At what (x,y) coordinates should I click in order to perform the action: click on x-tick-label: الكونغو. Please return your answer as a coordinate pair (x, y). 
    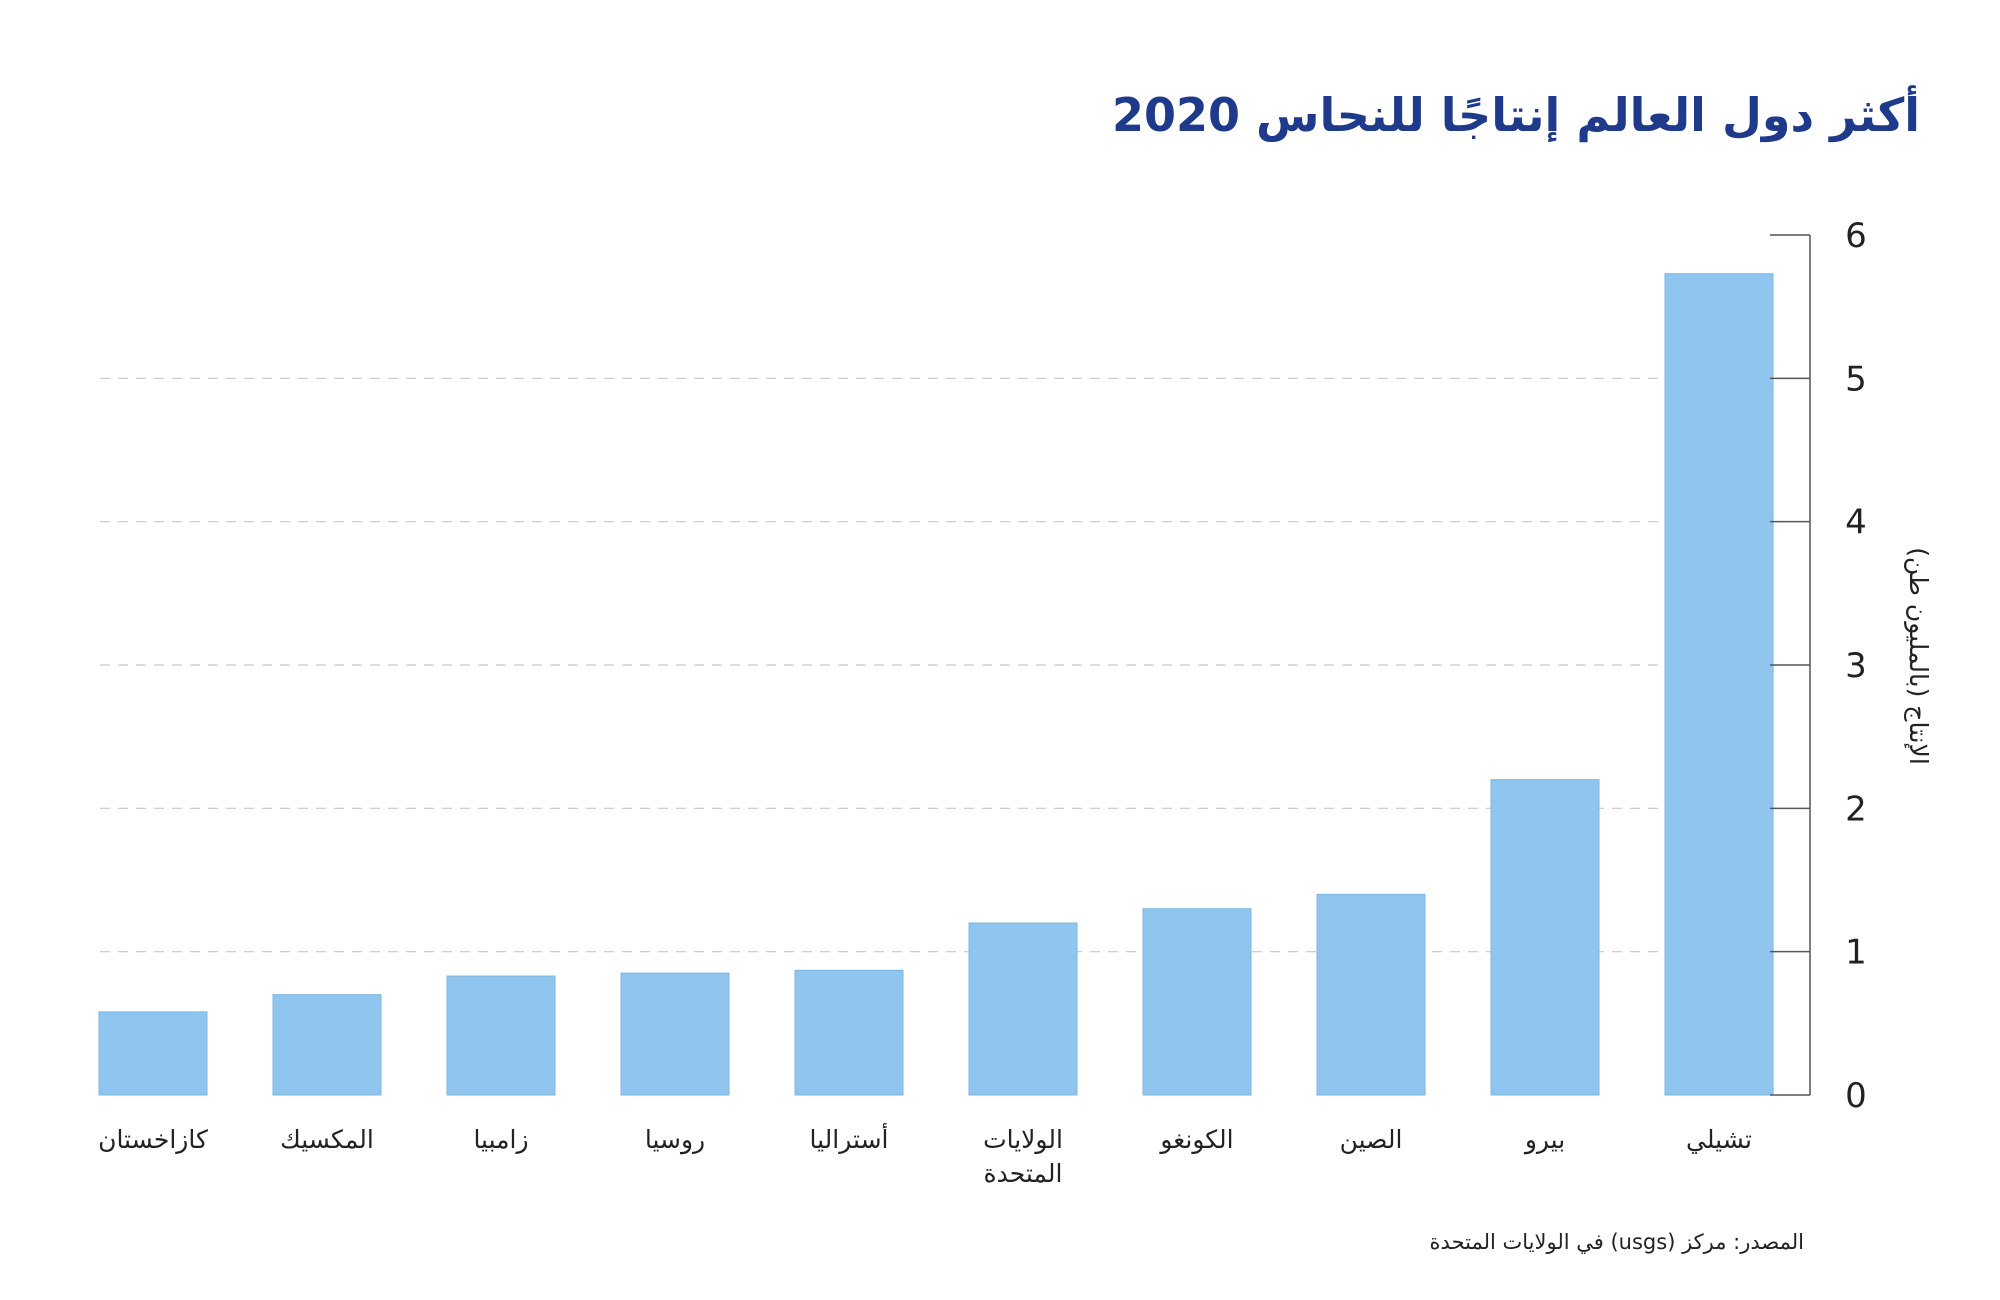
    Looking at the image, I should click on (1195, 1139).